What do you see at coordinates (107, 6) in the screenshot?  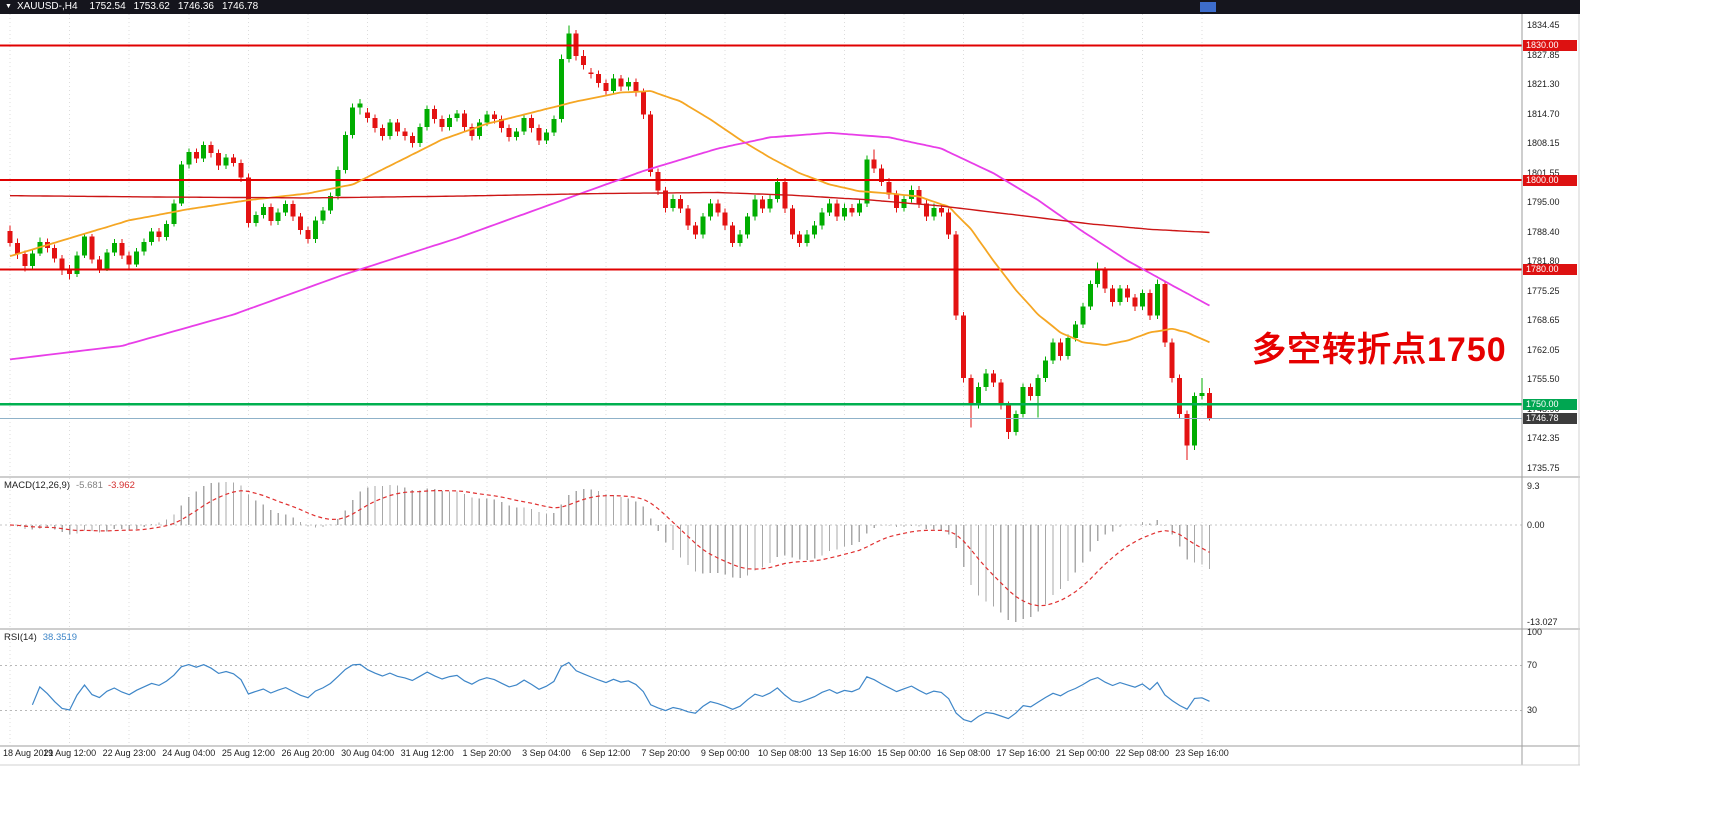 I see `ohlc-open-value: 1752.54` at bounding box center [107, 6].